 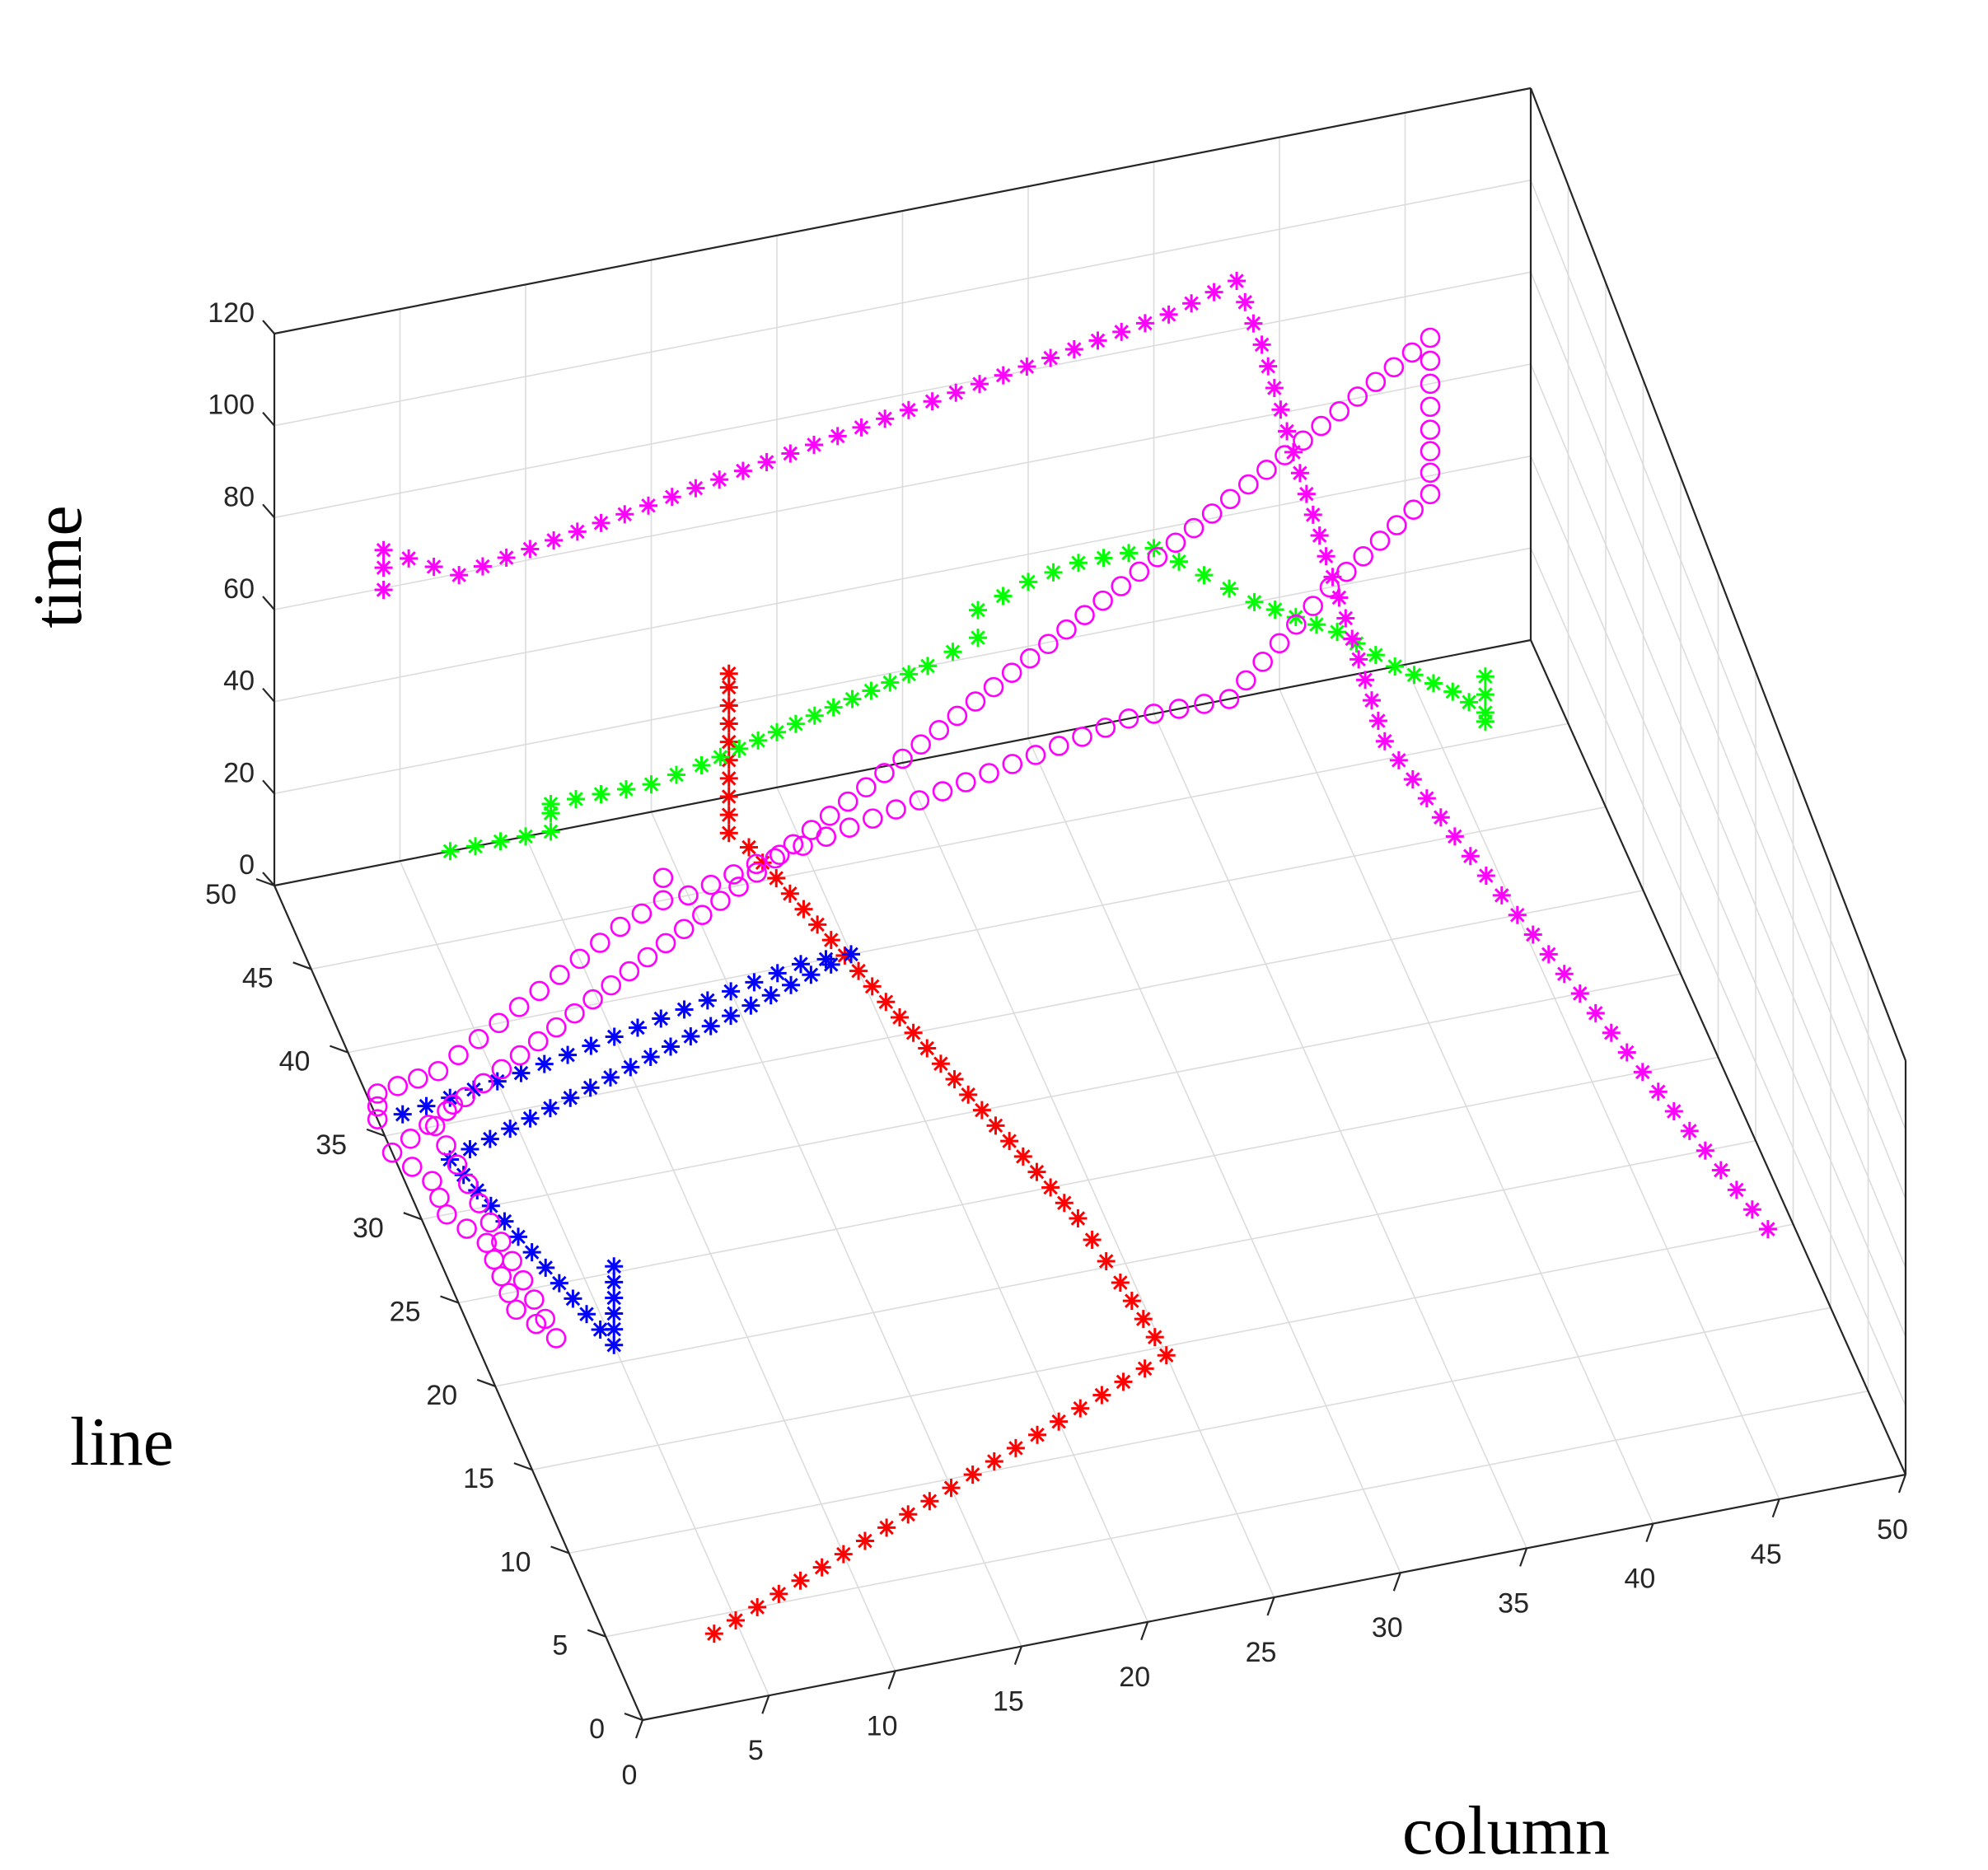 What do you see at coordinates (239, 772) in the screenshot?
I see `z-tick-label: 20` at bounding box center [239, 772].